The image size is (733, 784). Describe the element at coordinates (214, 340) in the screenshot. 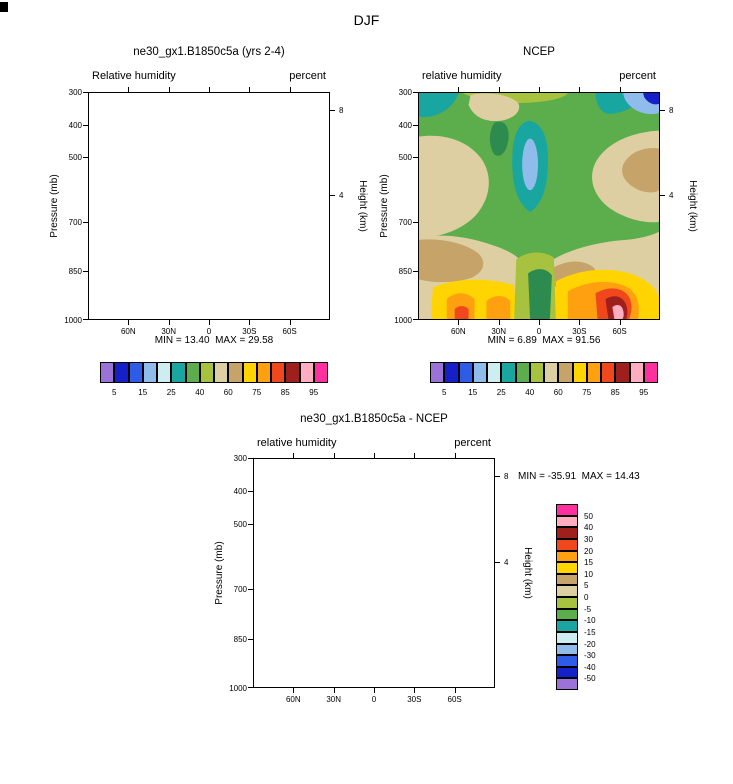

I see `model-minmax-stats: MIN = 13.40 MAX = 29.58` at that location.